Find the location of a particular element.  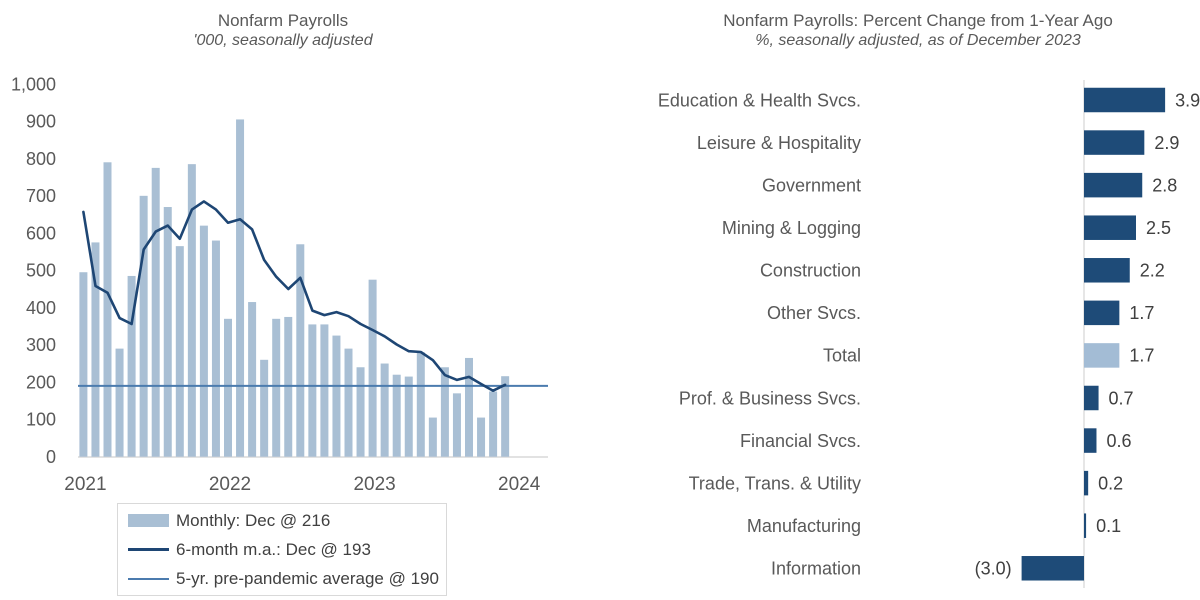

value-label: 0.6 is located at coordinates (1118, 441).